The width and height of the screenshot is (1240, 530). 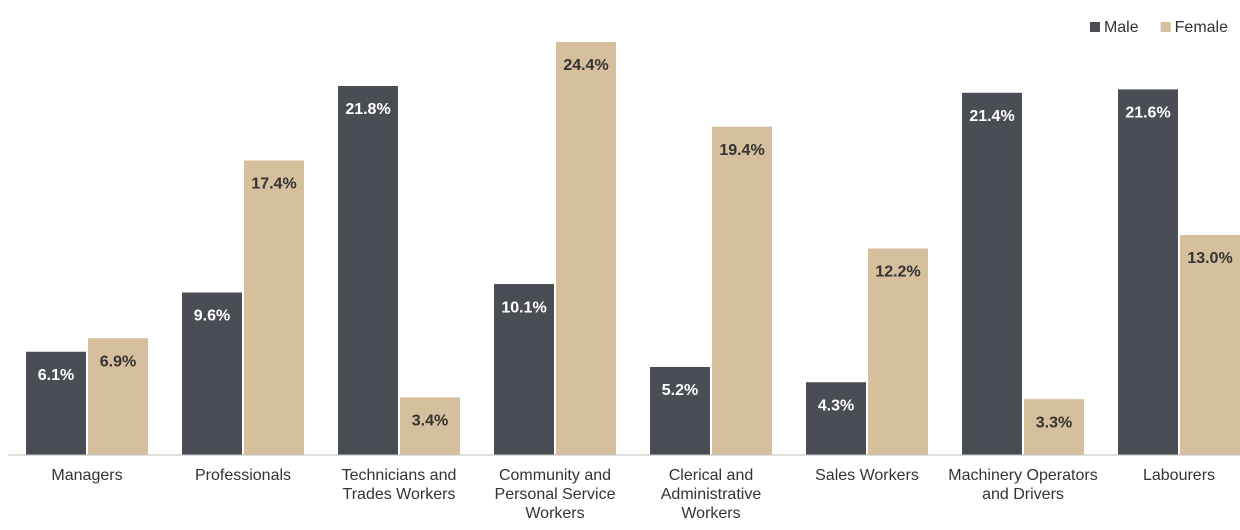 I want to click on x-tick-label: Professionals, so click(x=243, y=475).